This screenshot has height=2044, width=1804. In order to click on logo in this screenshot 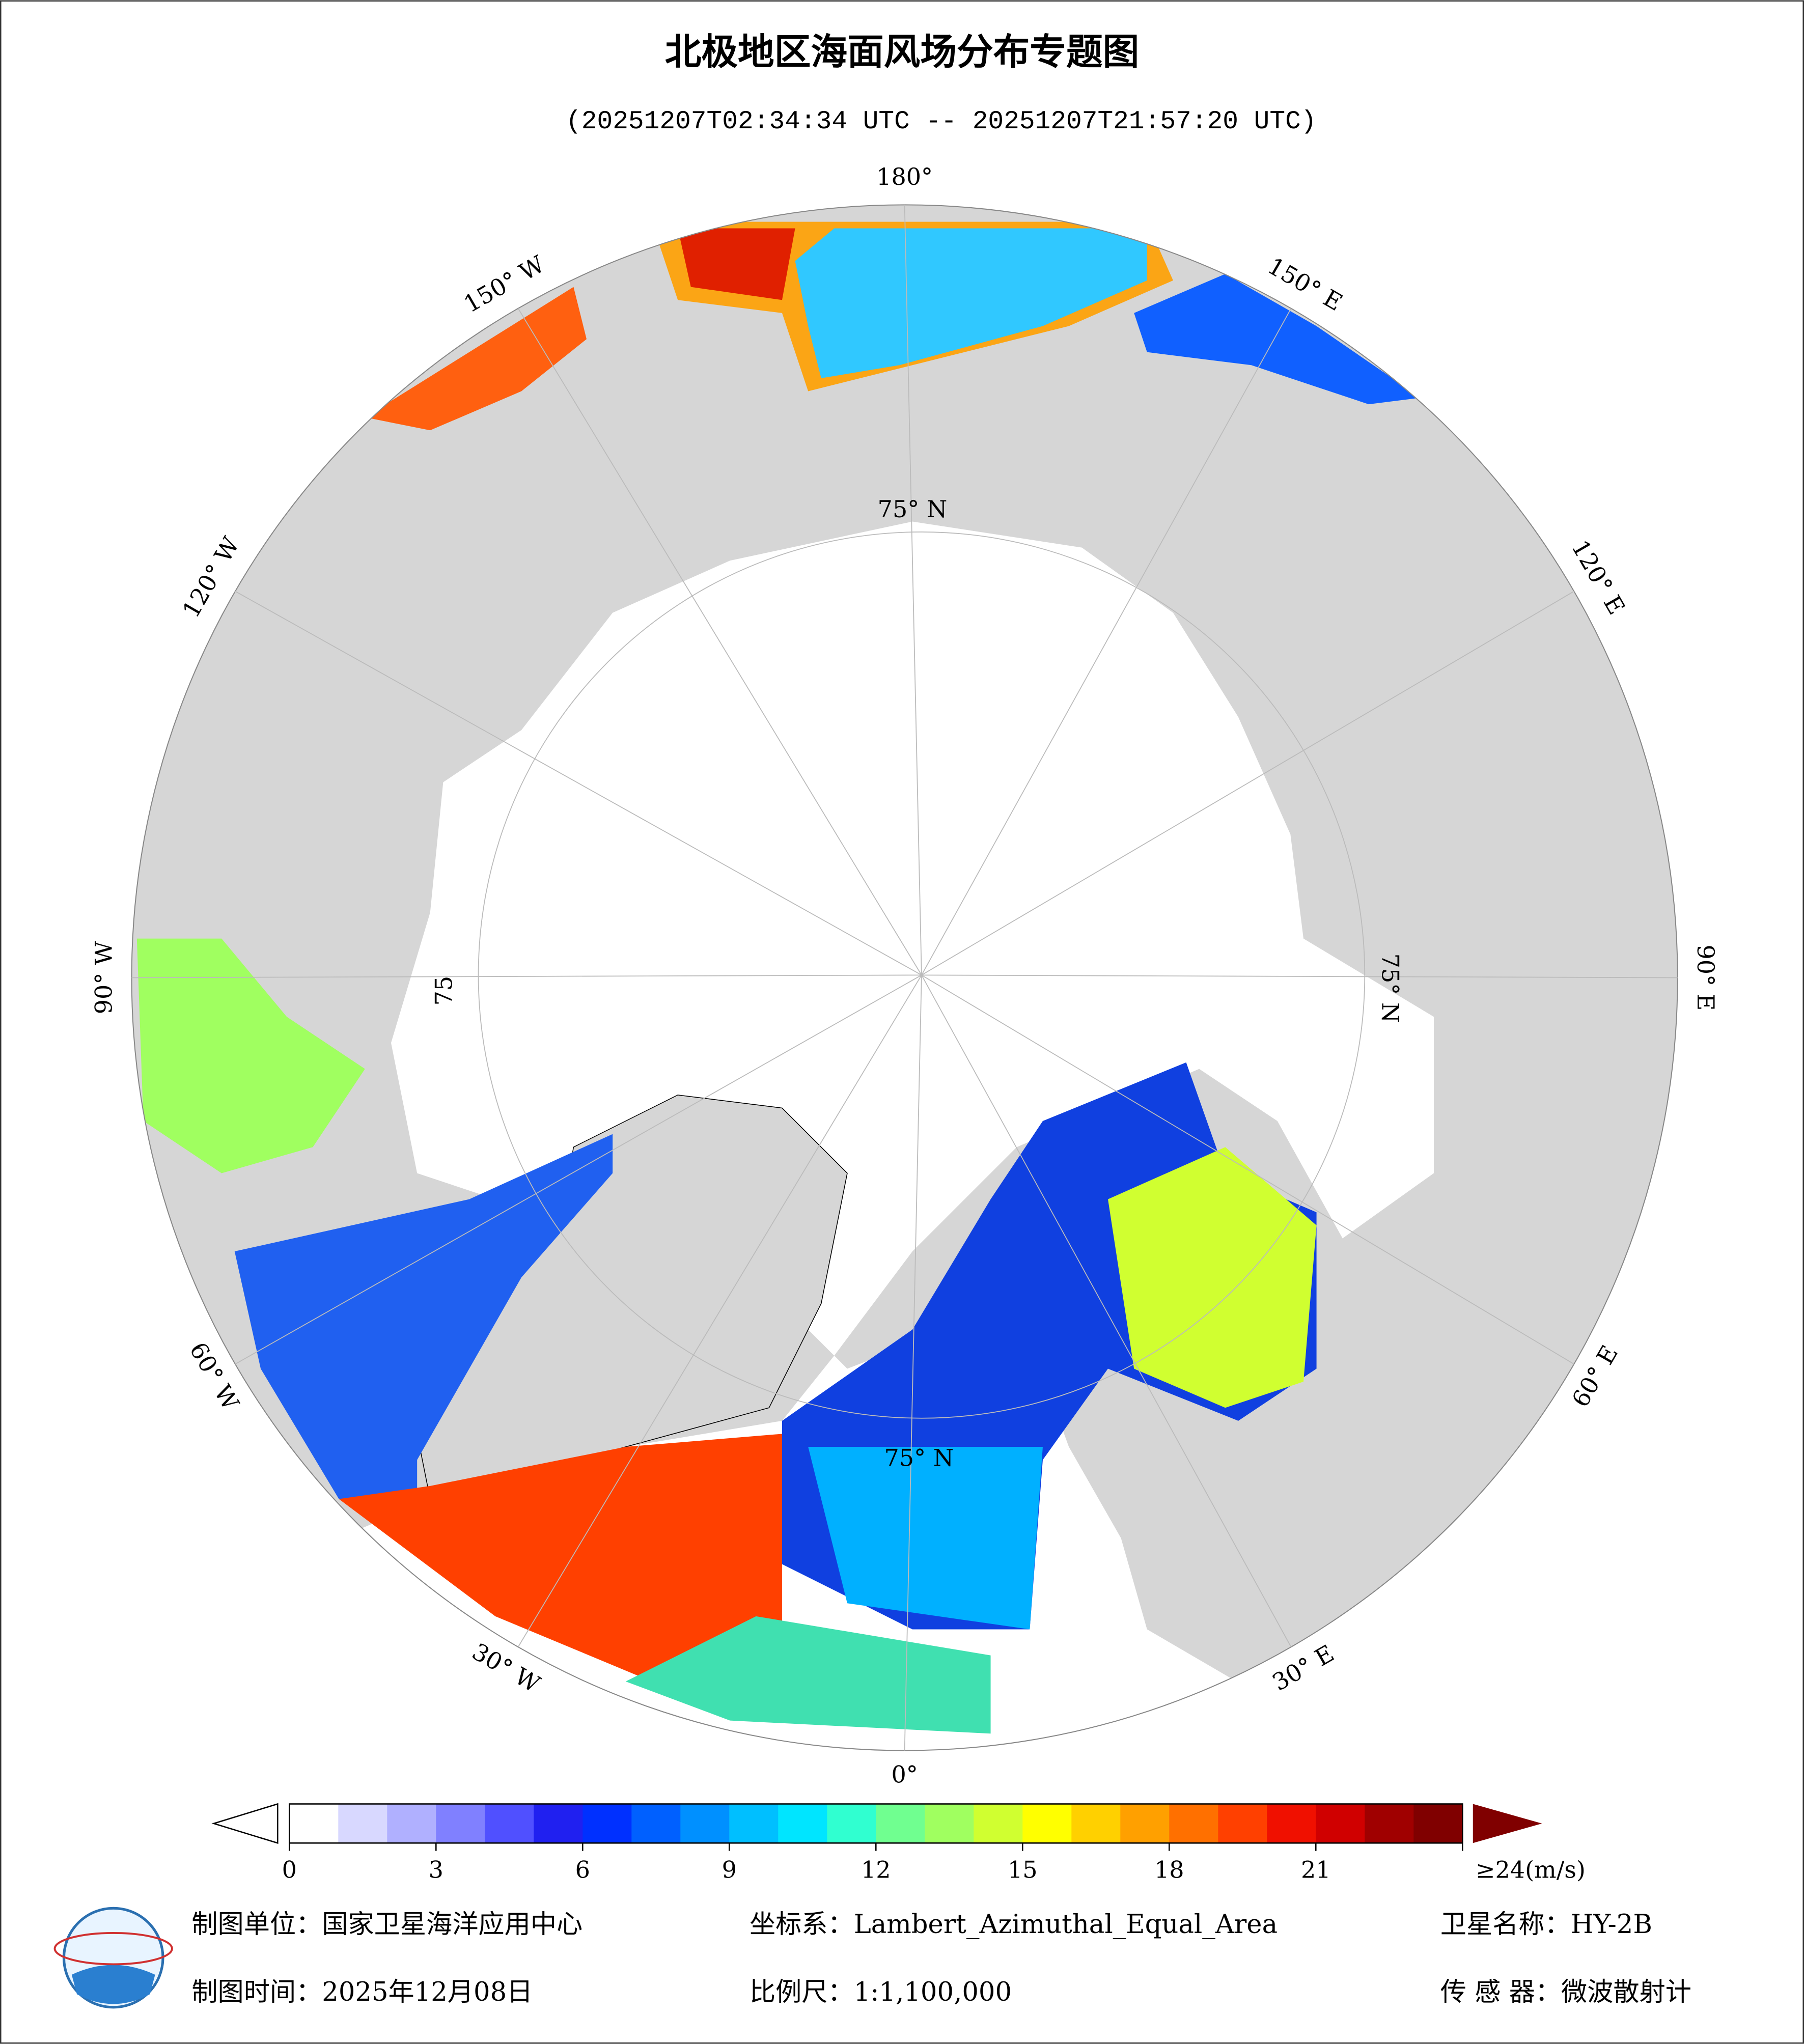, I will do `click(113, 1958)`.